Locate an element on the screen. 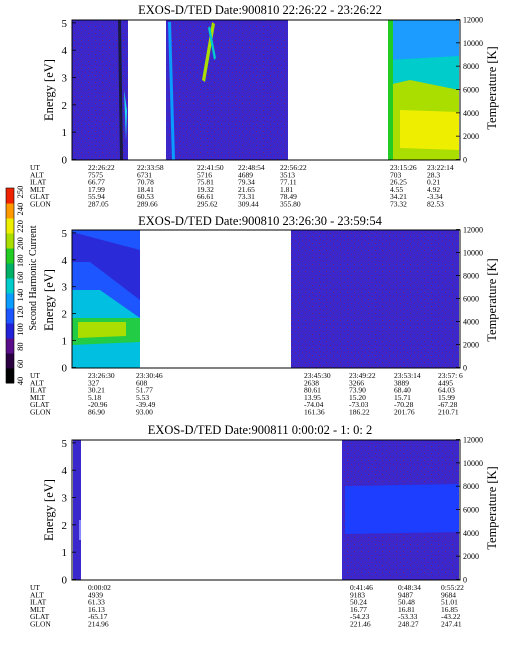 This screenshot has height=654, width=505. orbit-value: 75.81 is located at coordinates (205, 182).